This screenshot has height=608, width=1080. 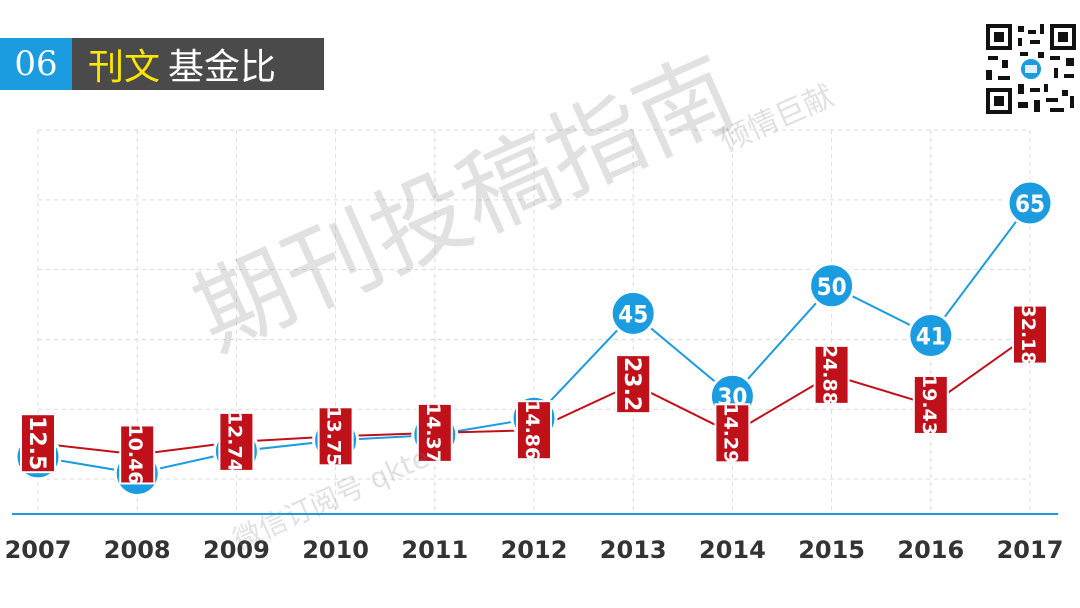 I want to click on data-label-red: 14.86, so click(x=532, y=430).